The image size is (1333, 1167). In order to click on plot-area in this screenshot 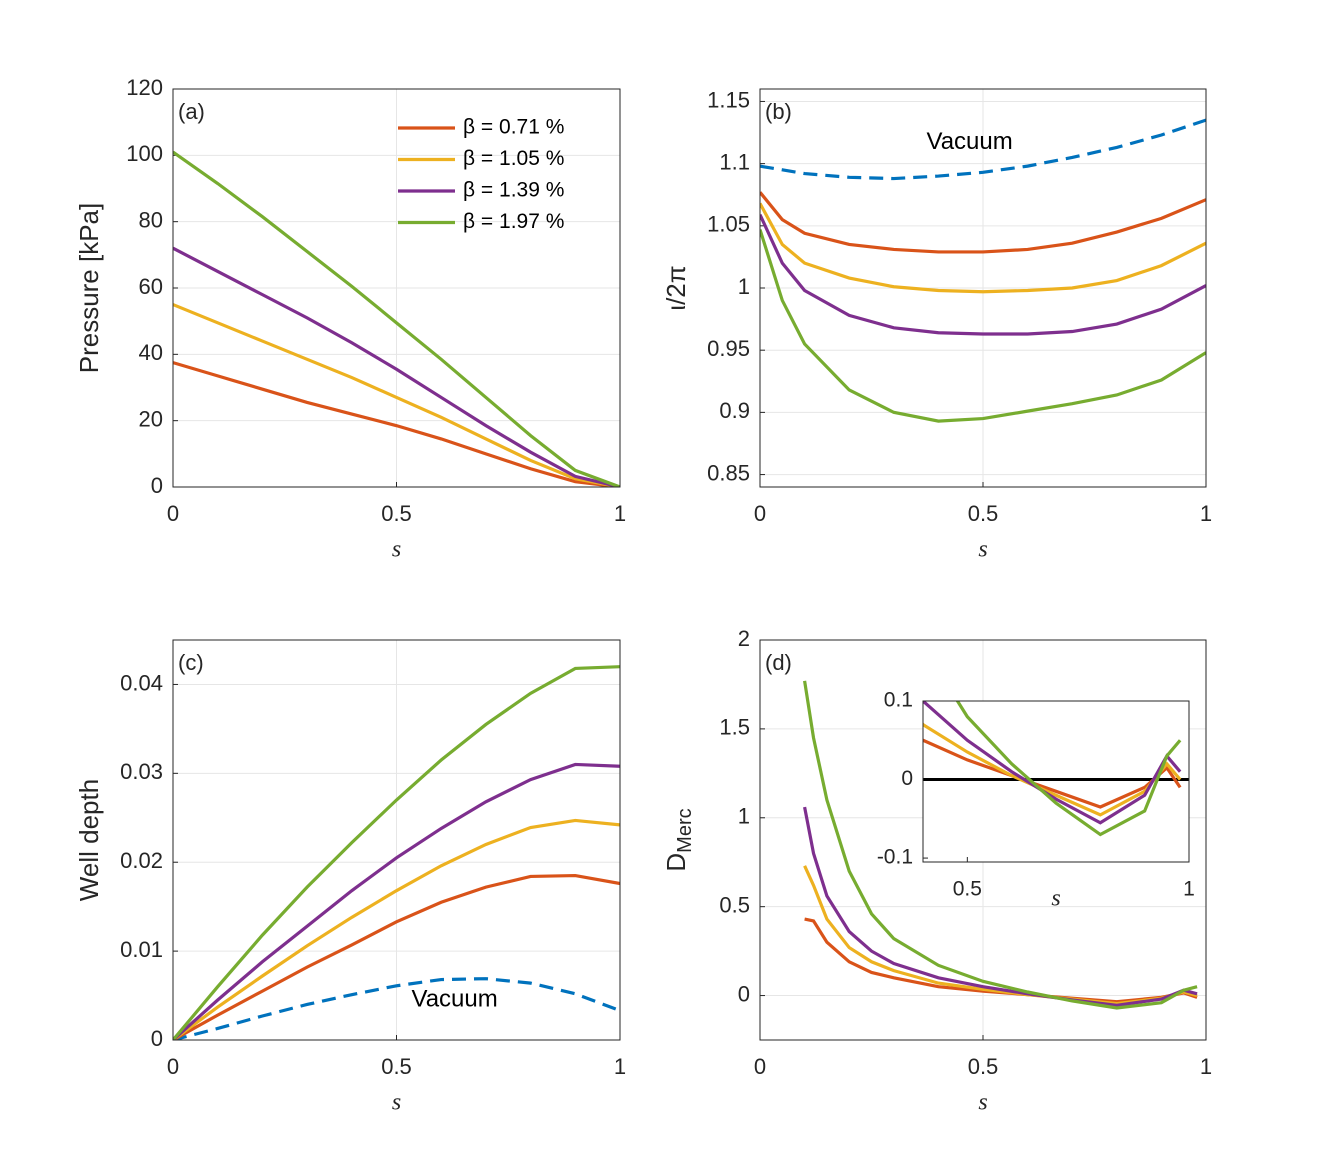, I will do `click(1056, 781)`.